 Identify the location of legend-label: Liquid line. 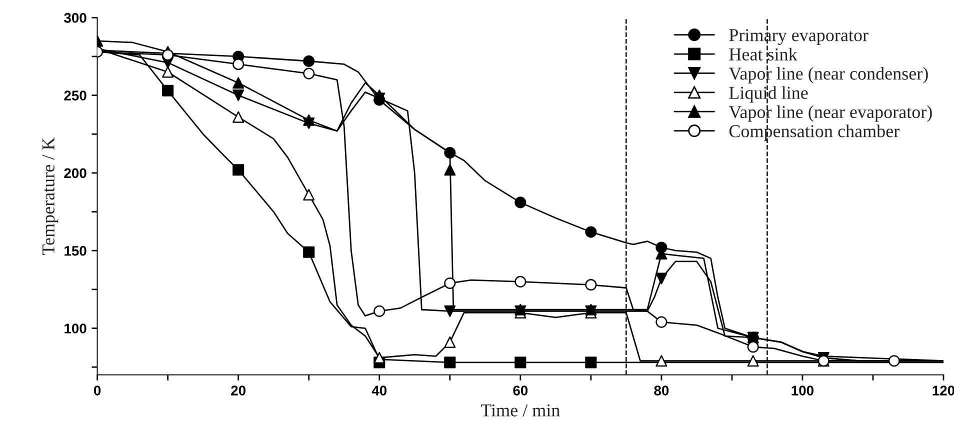
(768, 94).